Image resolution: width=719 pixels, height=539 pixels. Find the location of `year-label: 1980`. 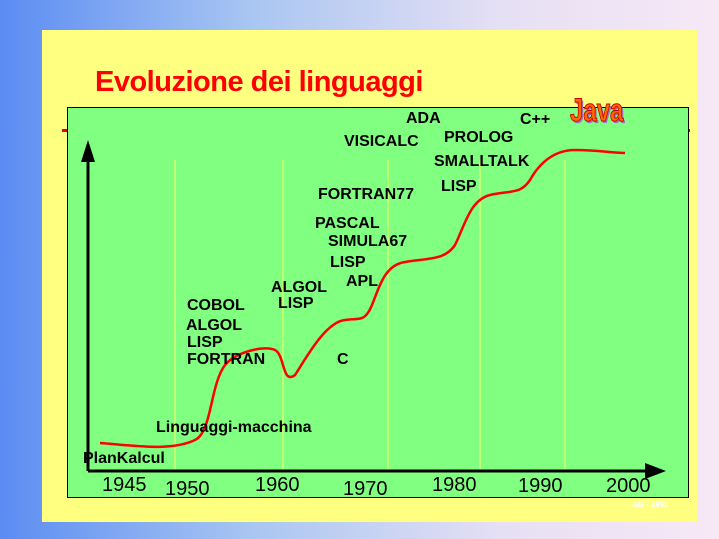

year-label: 1980 is located at coordinates (454, 485).